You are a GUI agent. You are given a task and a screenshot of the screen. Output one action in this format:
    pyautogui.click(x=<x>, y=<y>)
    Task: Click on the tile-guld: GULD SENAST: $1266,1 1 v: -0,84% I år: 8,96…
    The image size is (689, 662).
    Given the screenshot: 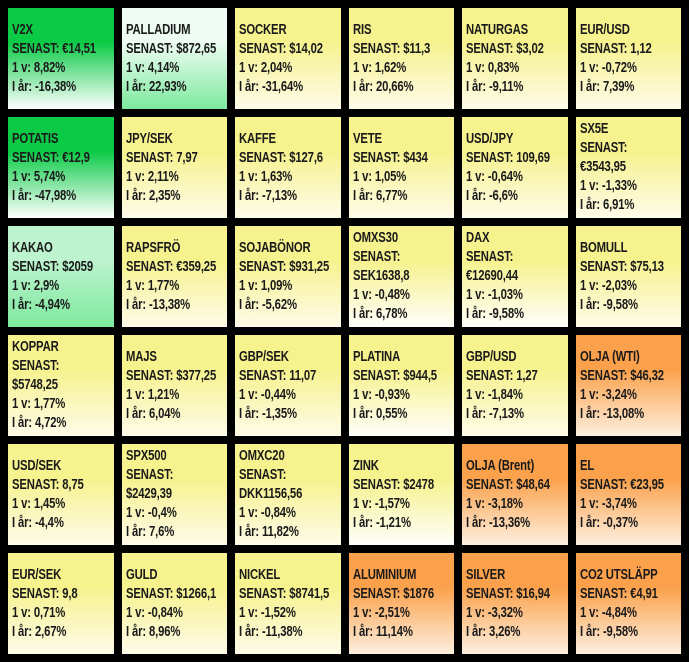 What is the action you would take?
    pyautogui.click(x=174, y=603)
    